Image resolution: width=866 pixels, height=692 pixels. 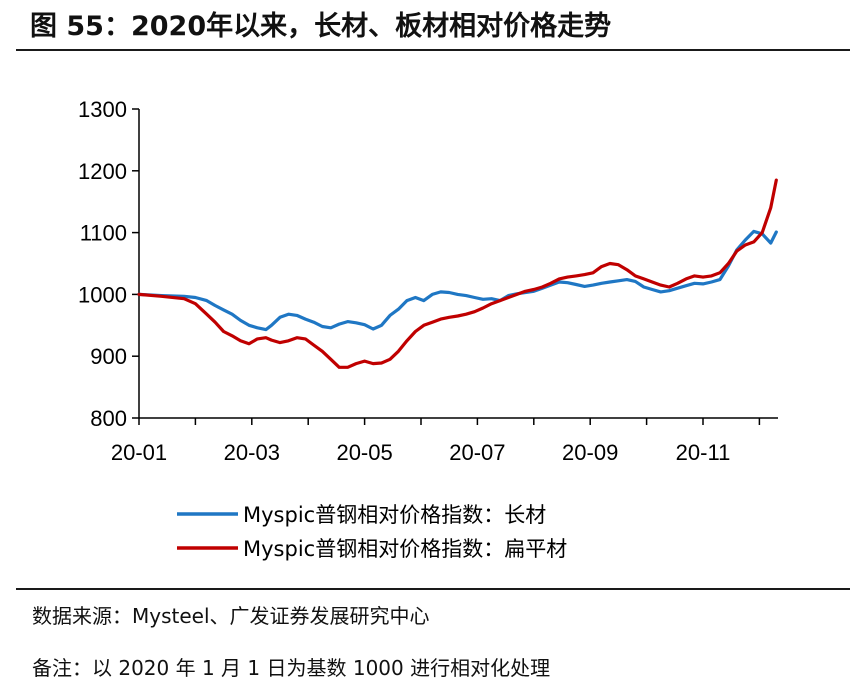 What do you see at coordinates (108, 356) in the screenshot?
I see `y-tick-label: 900` at bounding box center [108, 356].